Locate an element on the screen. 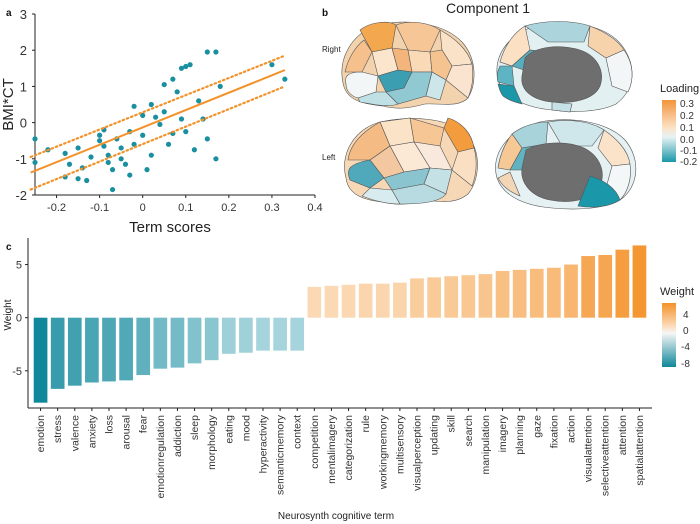 This screenshot has width=700, height=524. bar-planning is located at coordinates (519, 293).